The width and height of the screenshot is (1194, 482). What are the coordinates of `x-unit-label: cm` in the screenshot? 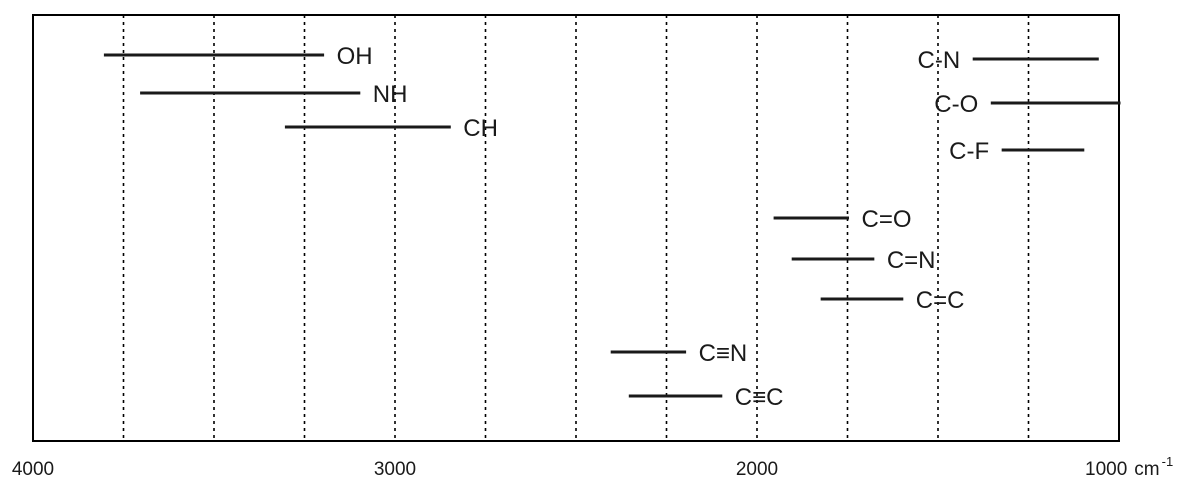 It's located at (1146, 469).